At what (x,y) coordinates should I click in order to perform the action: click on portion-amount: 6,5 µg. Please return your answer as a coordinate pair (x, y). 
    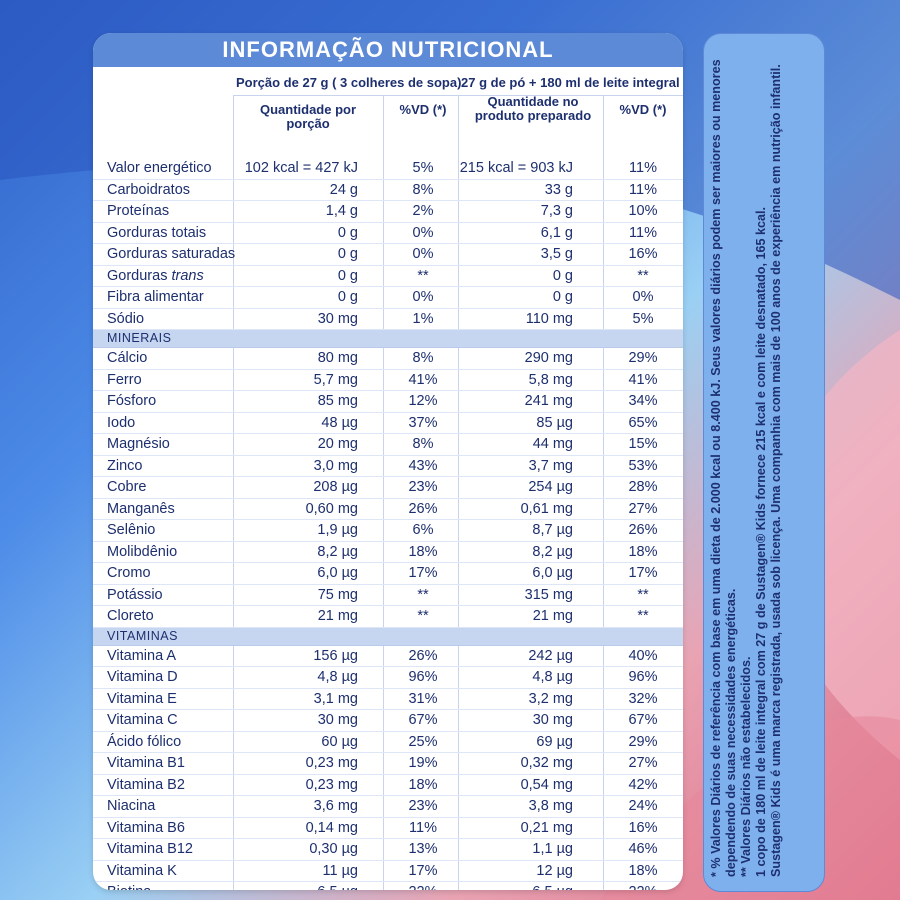
    Looking at the image, I should click on (337, 887).